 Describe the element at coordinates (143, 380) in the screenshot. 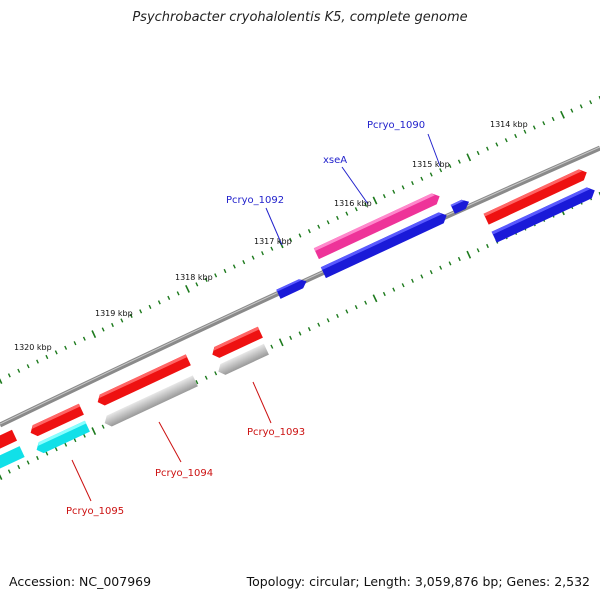

I see `gene-pcryo-1094-arrow` at that location.